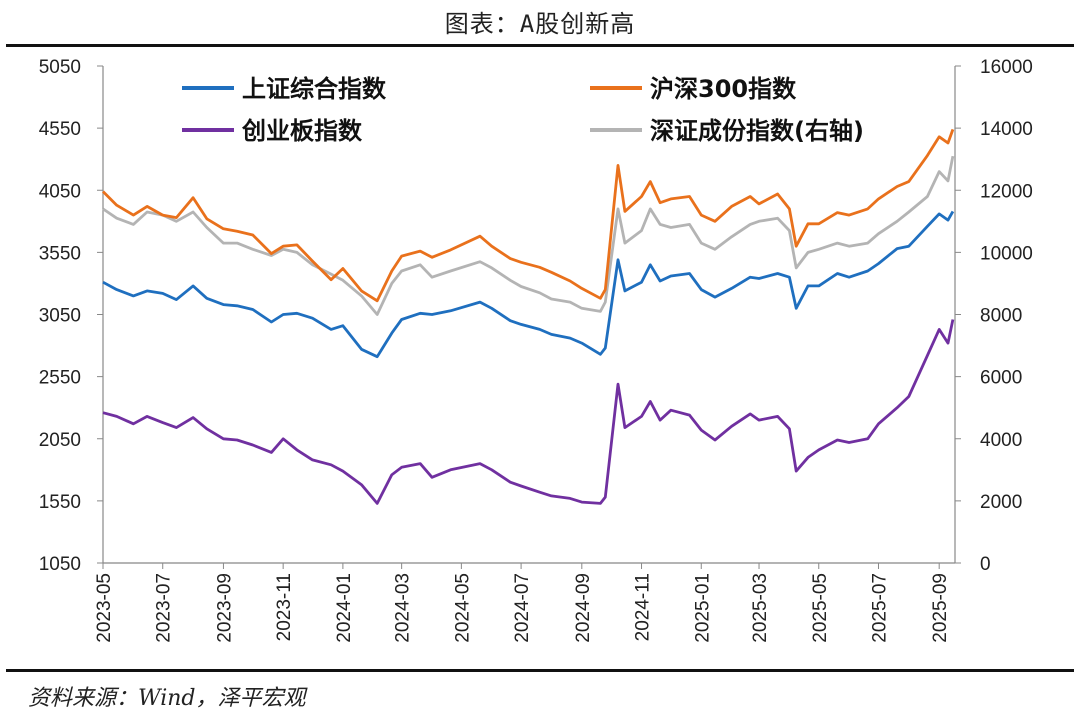 The width and height of the screenshot is (1080, 722). What do you see at coordinates (1006, 253) in the screenshot?
I see `right-tick-label: 10000` at bounding box center [1006, 253].